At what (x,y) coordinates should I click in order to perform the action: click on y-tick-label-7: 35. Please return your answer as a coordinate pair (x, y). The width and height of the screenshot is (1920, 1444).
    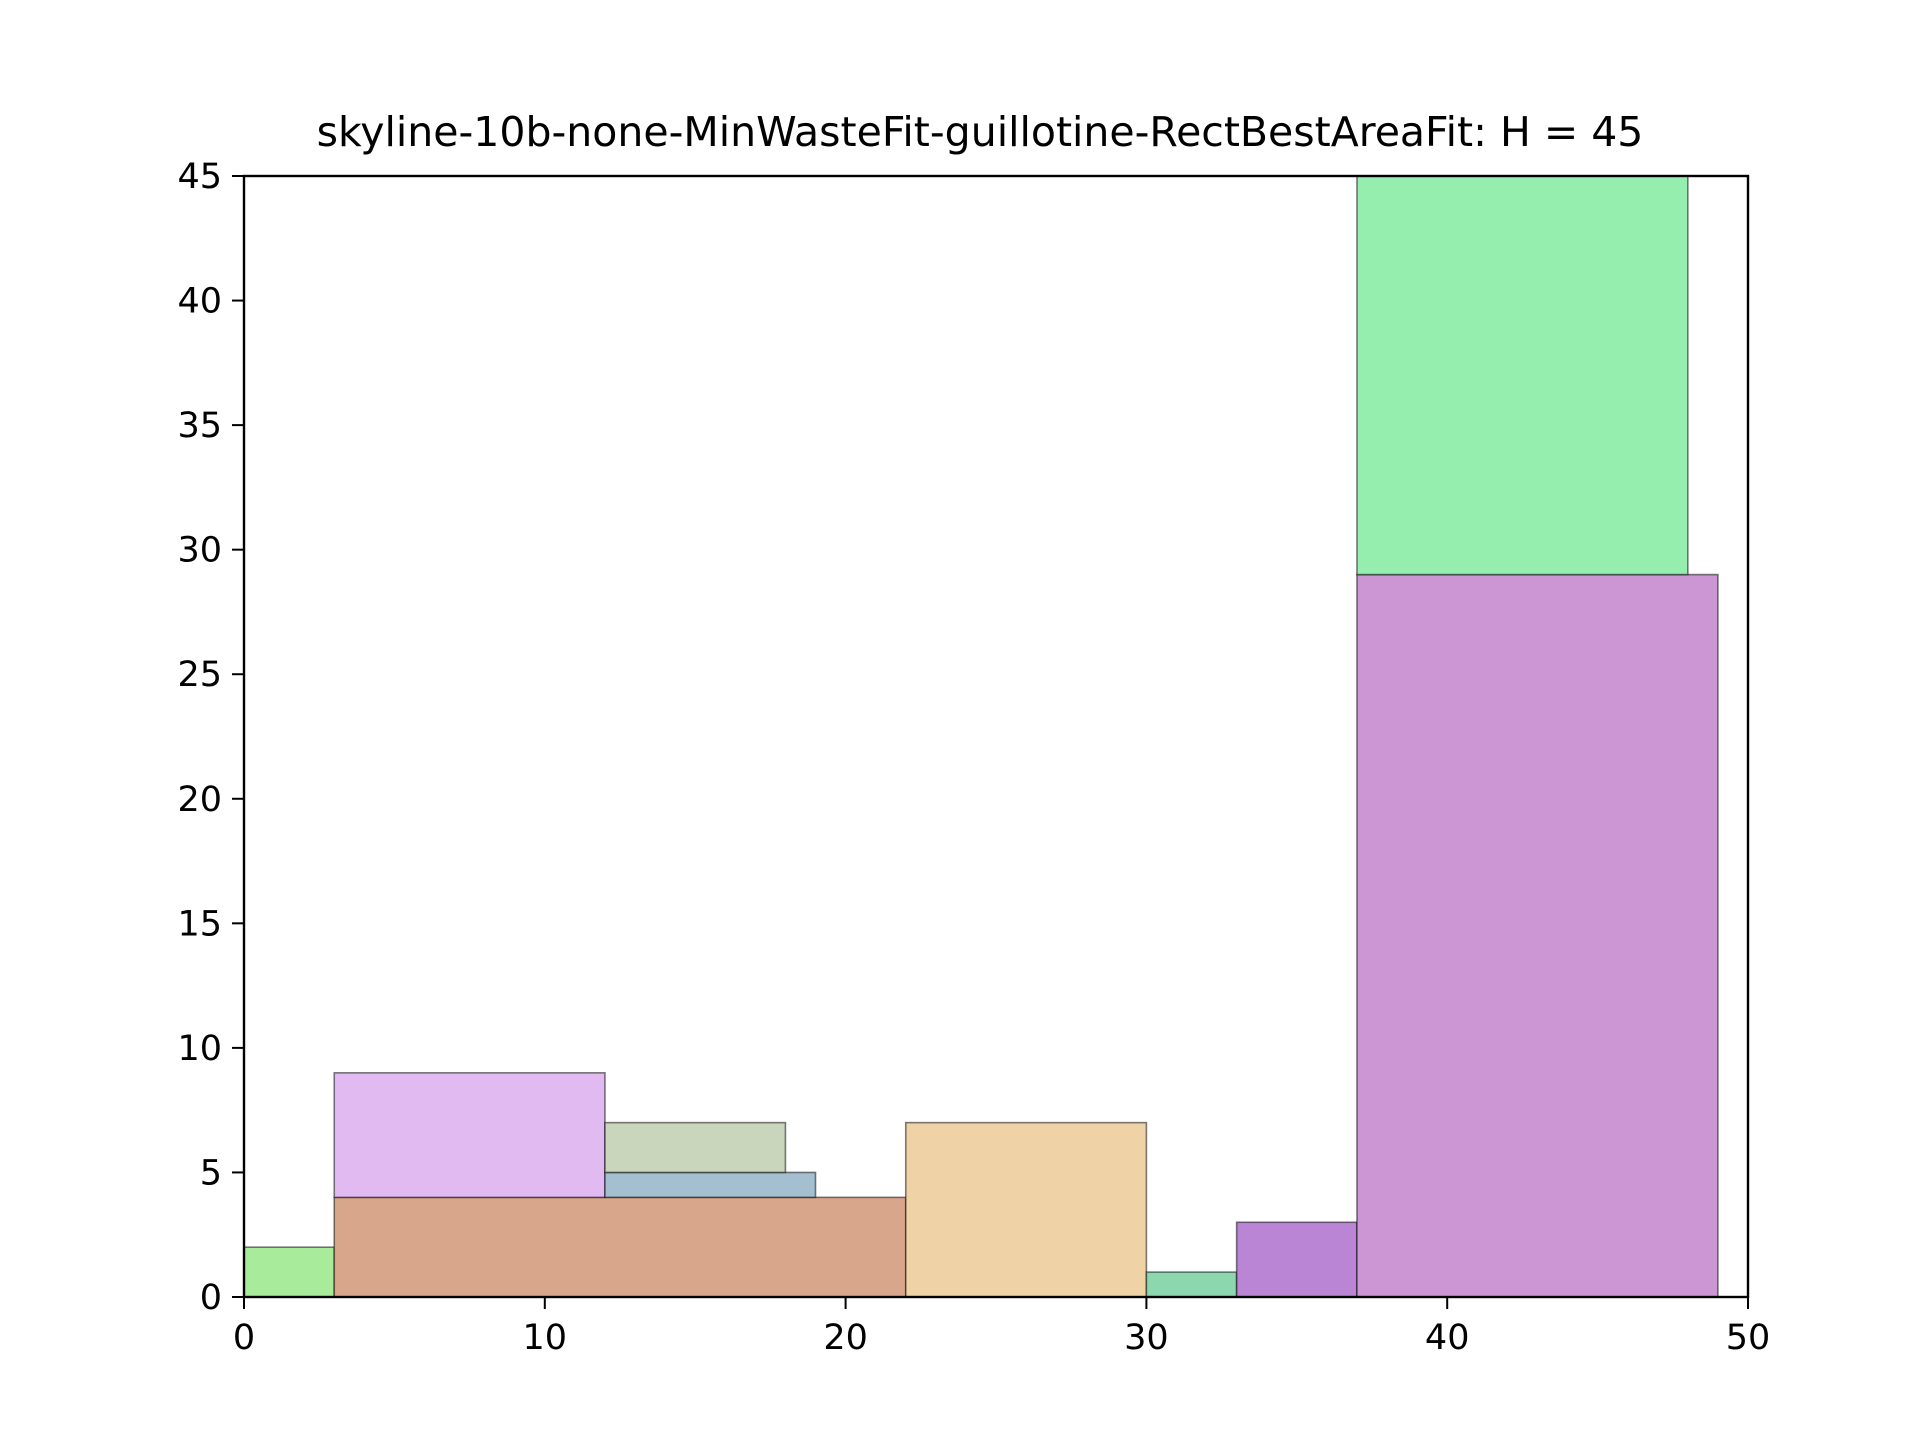
    Looking at the image, I should click on (199, 426).